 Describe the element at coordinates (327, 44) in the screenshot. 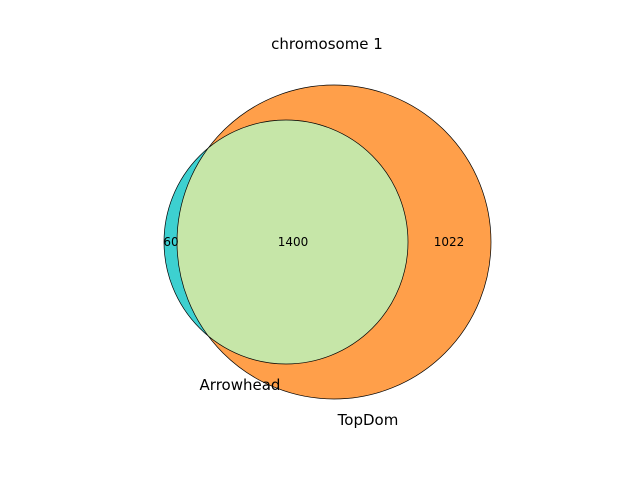

I see `chart-title: chromosome 1` at that location.